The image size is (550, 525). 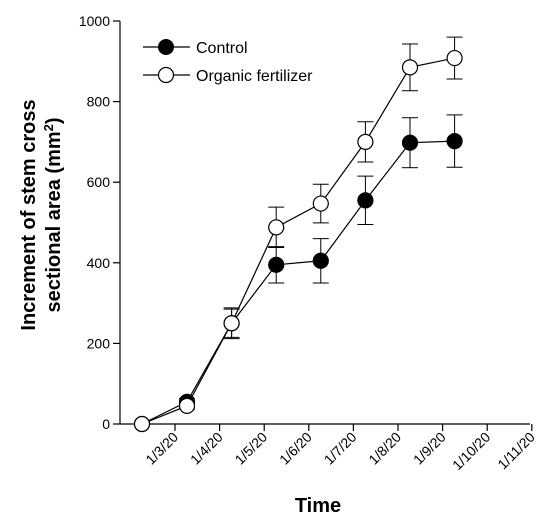 I want to click on legend-marker-control, so click(x=166, y=47).